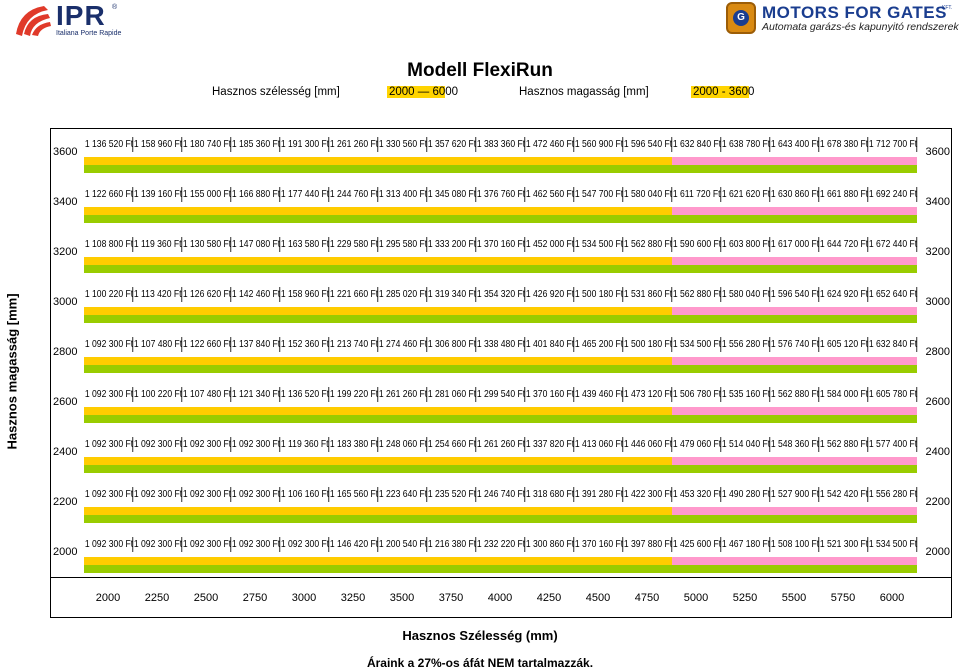 The width and height of the screenshot is (960, 671). What do you see at coordinates (844, 244) in the screenshot?
I see `price-cell: 1 644 720 Ft` at bounding box center [844, 244].